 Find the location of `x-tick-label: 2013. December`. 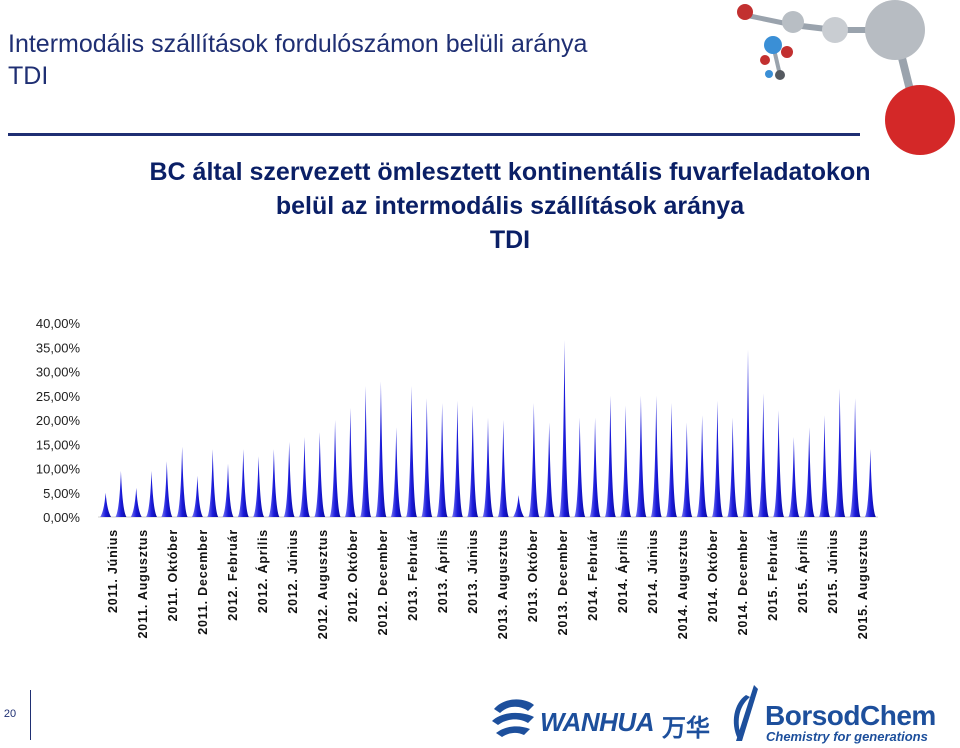

x-tick-label: 2013. December is located at coordinates (563, 582).